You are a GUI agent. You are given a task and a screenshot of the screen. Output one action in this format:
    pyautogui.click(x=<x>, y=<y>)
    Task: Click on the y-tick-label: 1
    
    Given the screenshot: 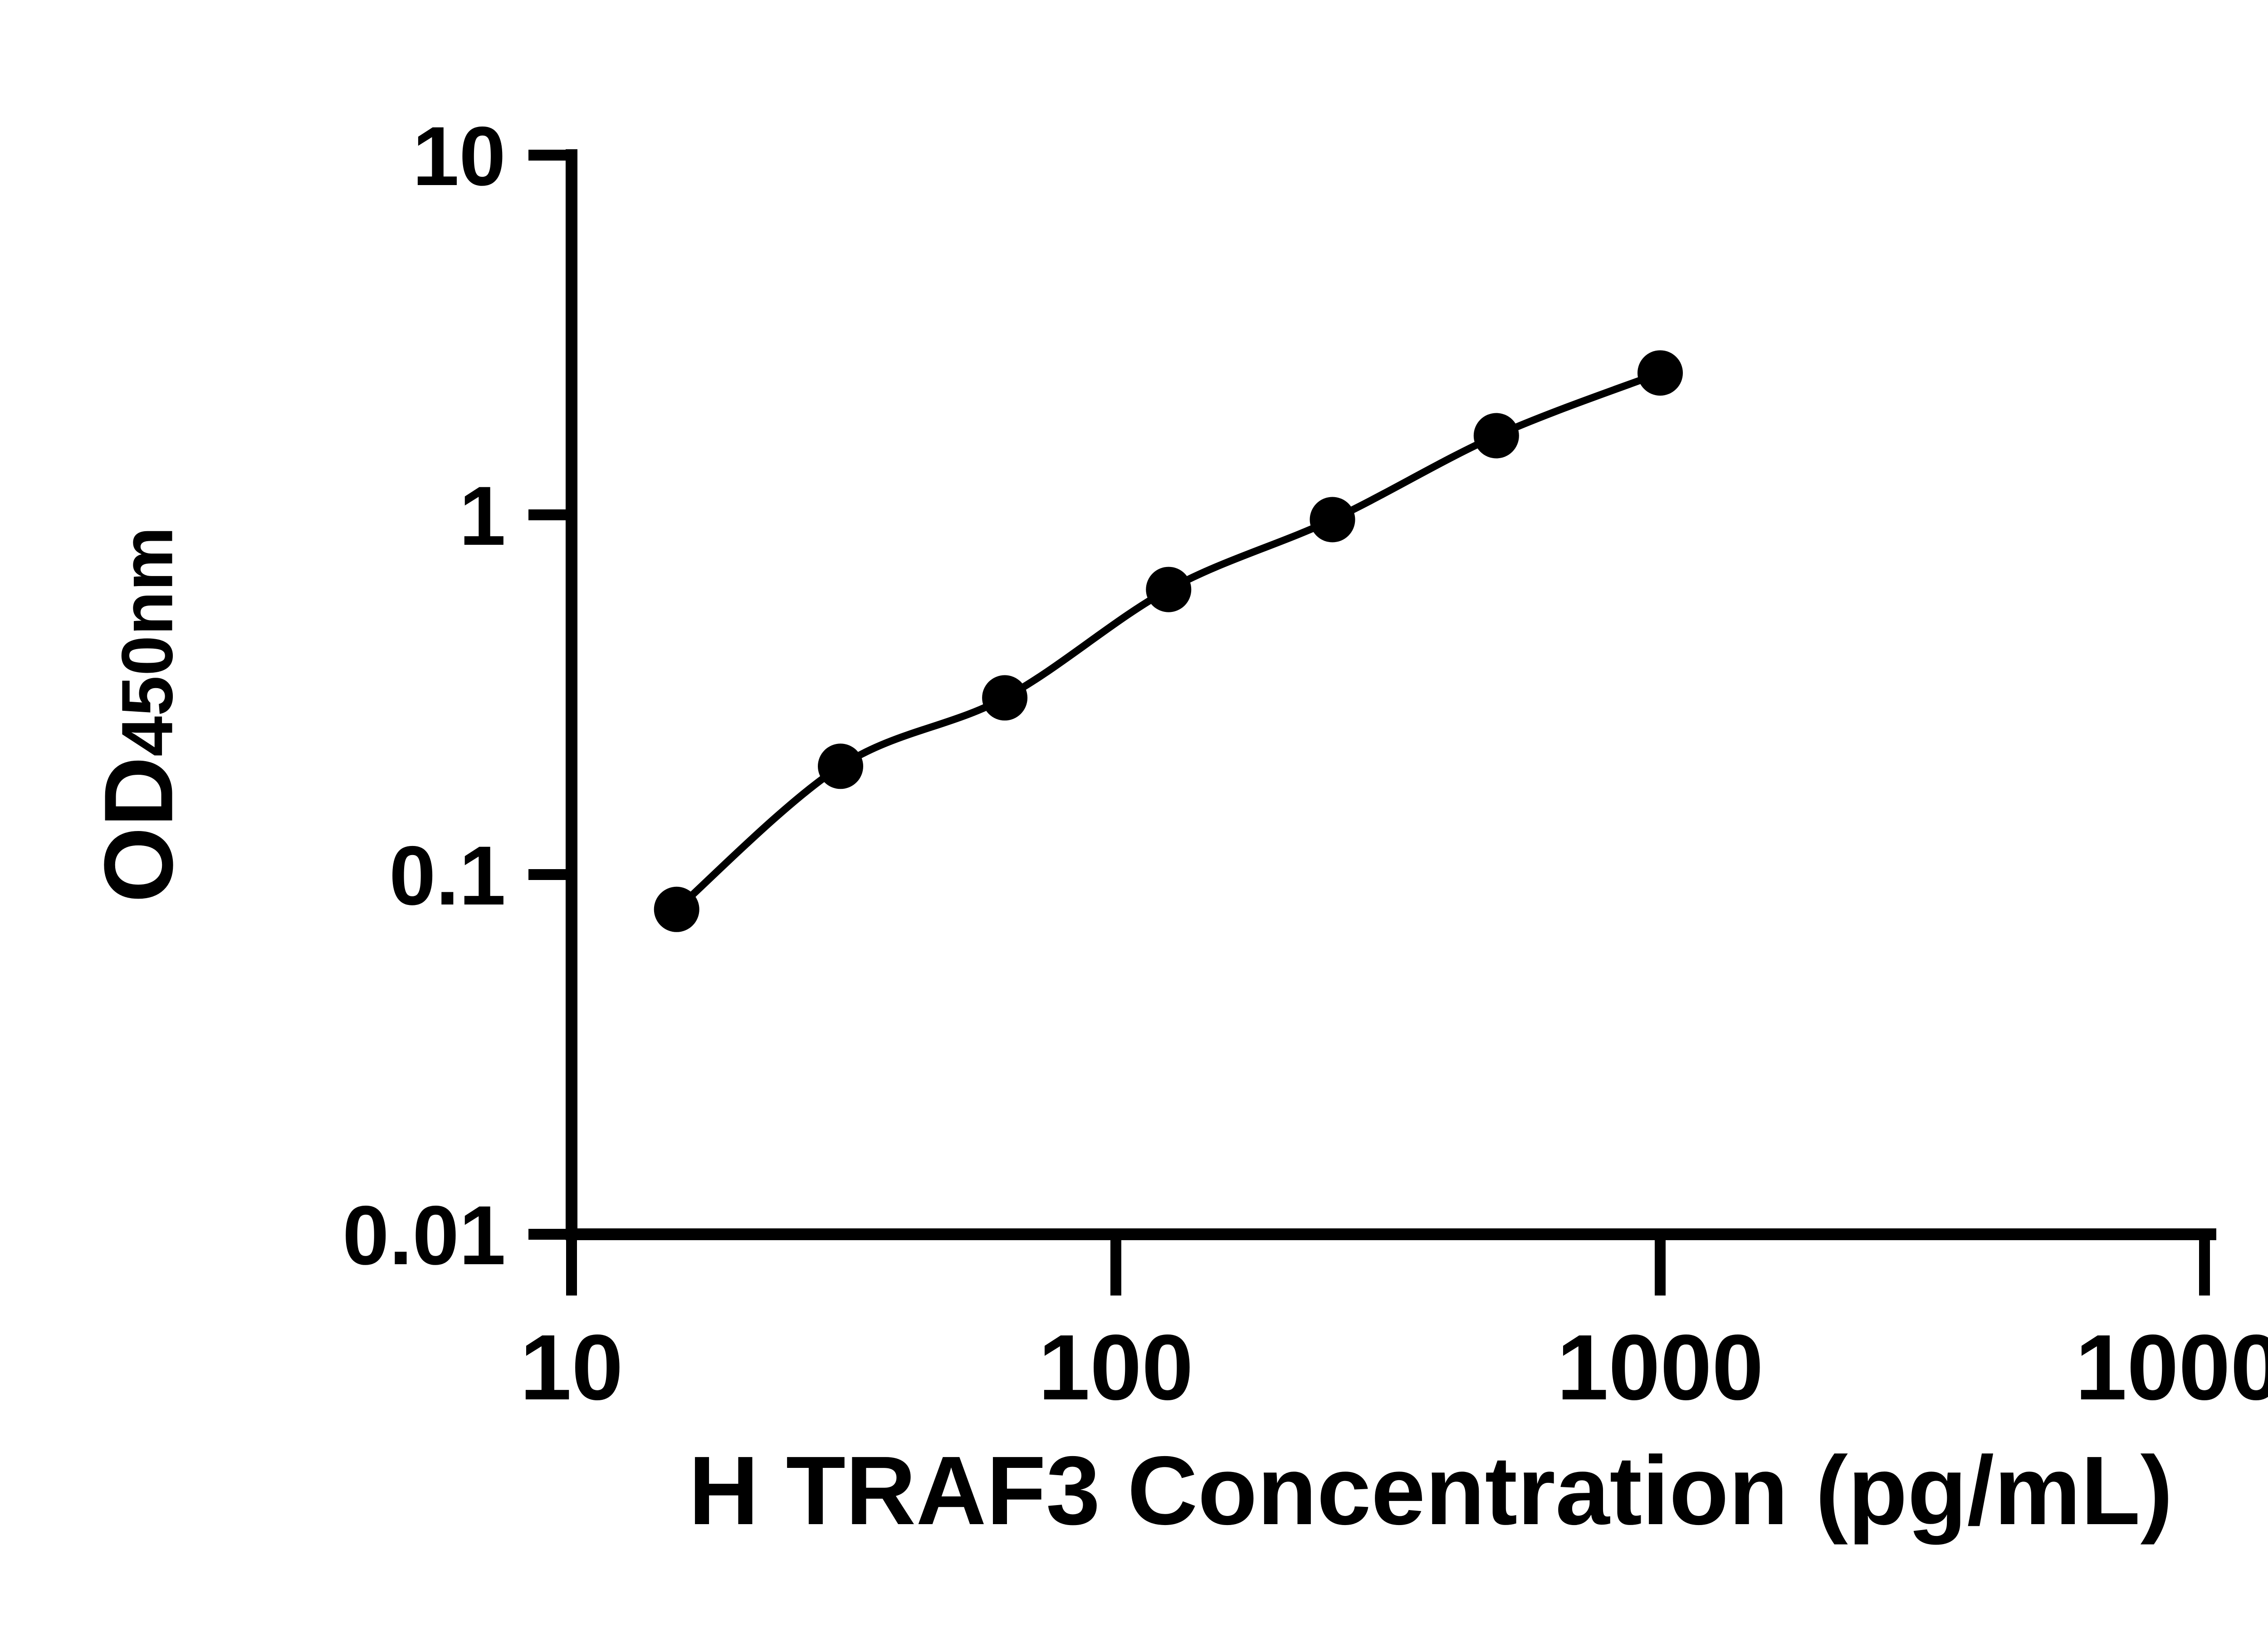 What is the action you would take?
    pyautogui.click(x=482, y=516)
    